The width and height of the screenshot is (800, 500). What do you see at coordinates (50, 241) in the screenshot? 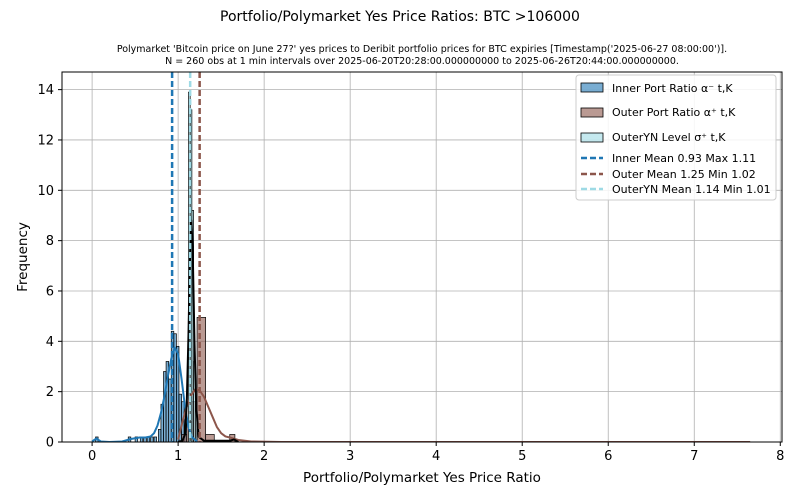
I see `y-tick-label: 8` at bounding box center [50, 241].